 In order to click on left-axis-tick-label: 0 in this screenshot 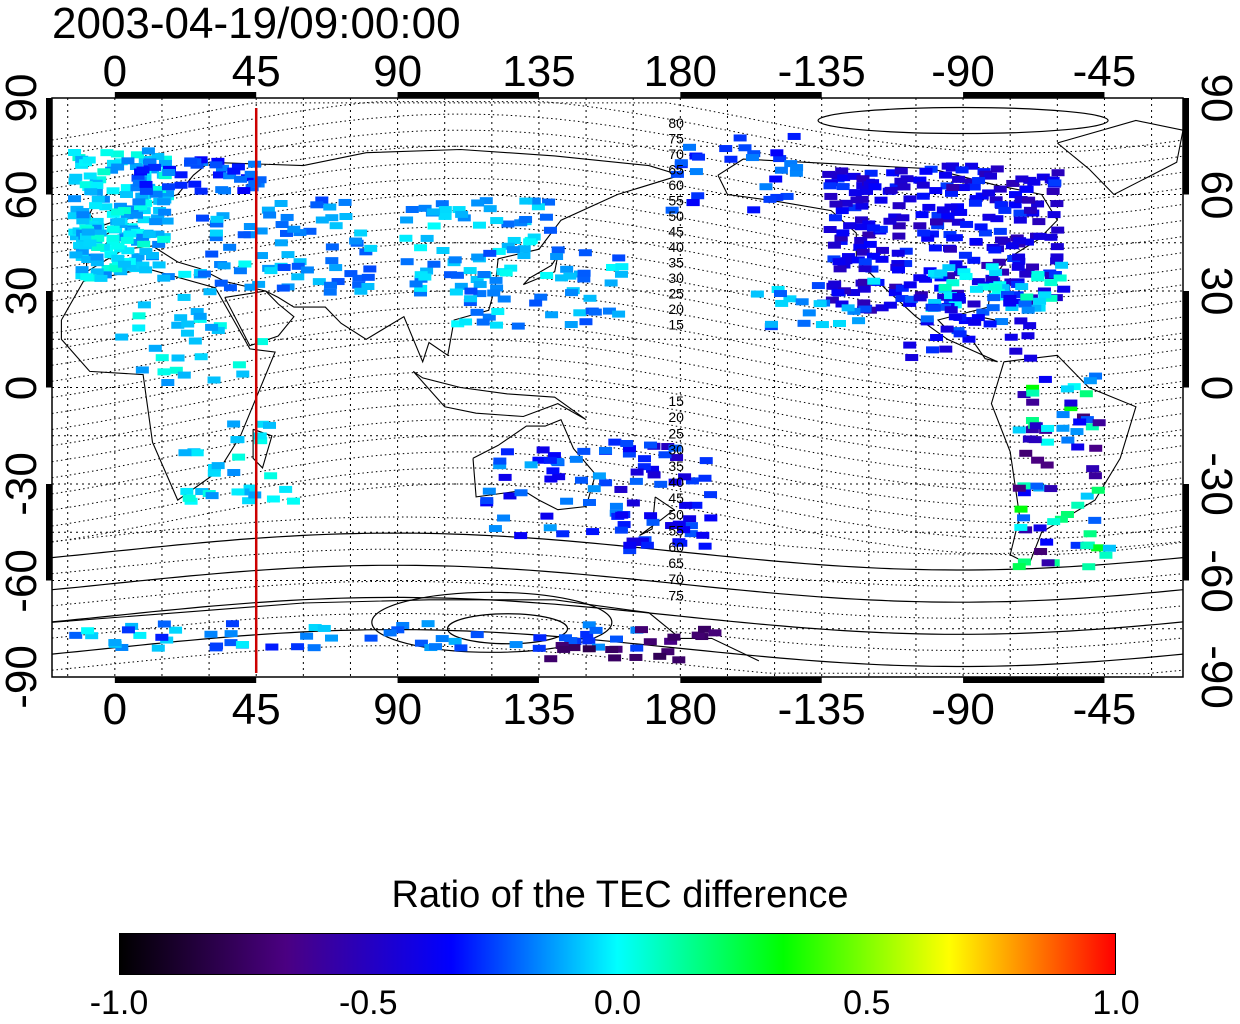, I will do `click(23, 387)`.